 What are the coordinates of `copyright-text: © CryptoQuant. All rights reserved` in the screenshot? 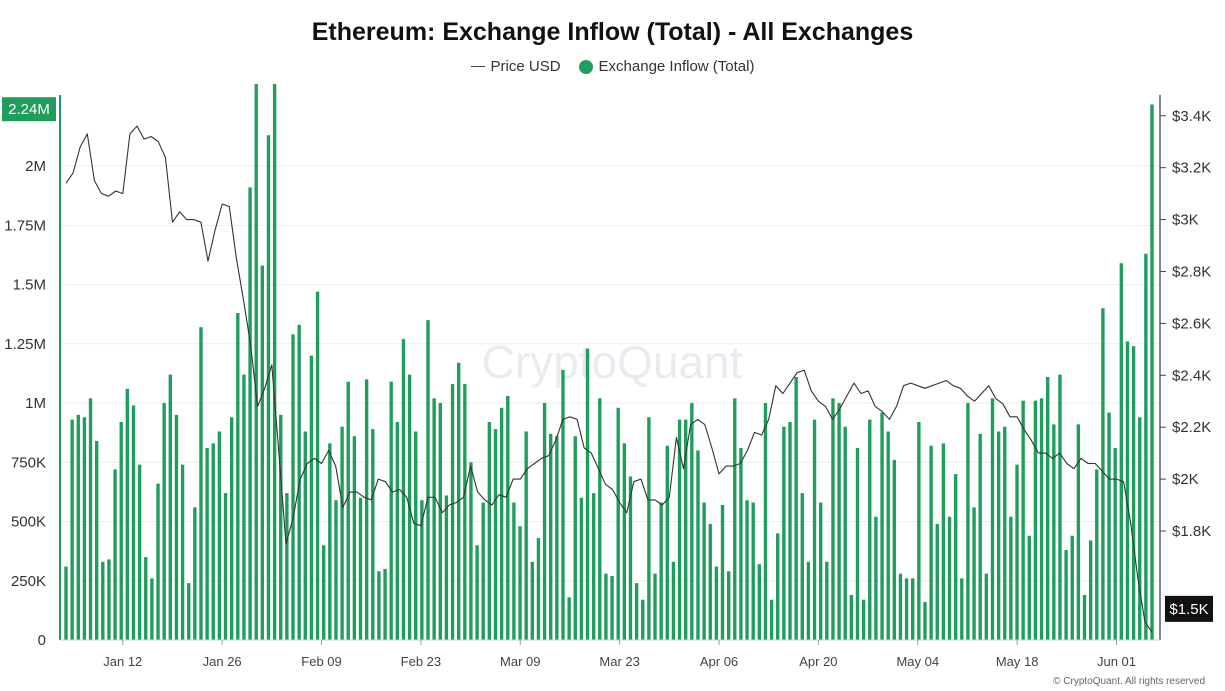 It's located at (1129, 681).